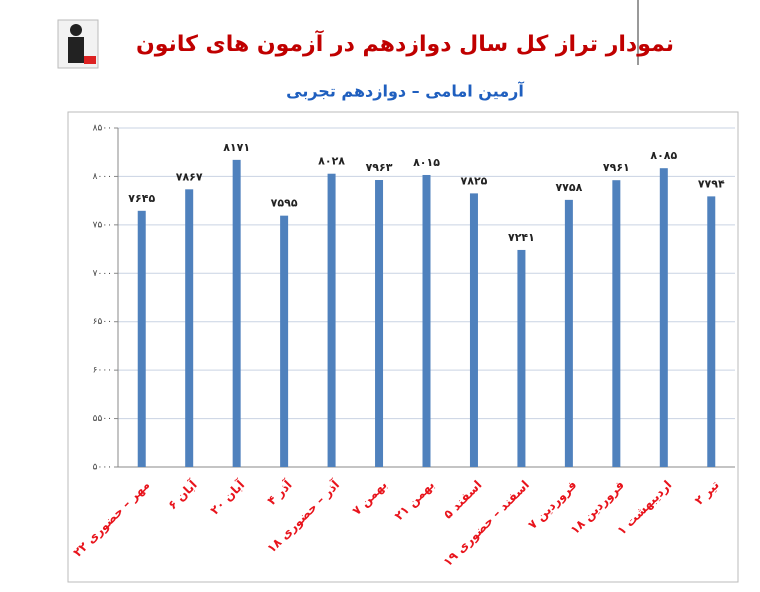  Describe the element at coordinates (568, 187) in the screenshot. I see `value-label: ۷۷۵۸` at that location.